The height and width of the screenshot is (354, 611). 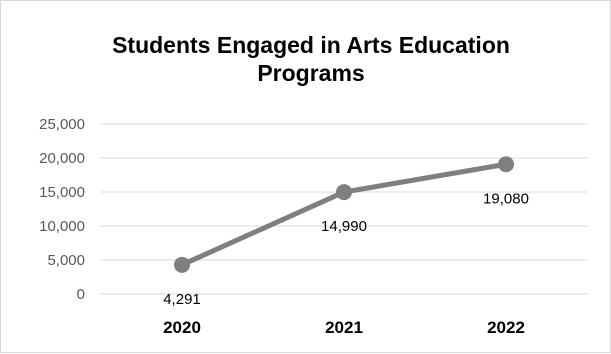 What do you see at coordinates (62, 209) in the screenshot?
I see `y-axis-ticks: 0 5,000 10,000 15,000 20,000 25,000` at bounding box center [62, 209].